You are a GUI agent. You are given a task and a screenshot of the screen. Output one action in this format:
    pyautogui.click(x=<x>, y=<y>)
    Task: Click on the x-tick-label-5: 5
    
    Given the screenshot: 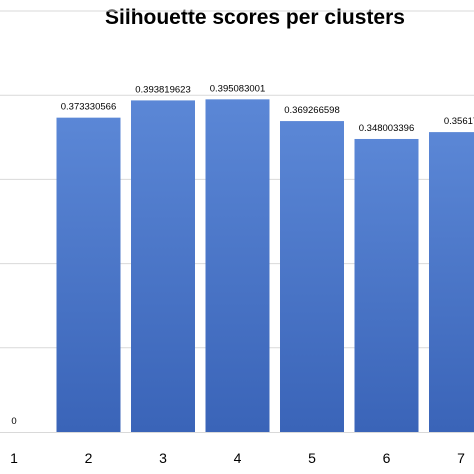 What is the action you would take?
    pyautogui.click(x=312, y=458)
    